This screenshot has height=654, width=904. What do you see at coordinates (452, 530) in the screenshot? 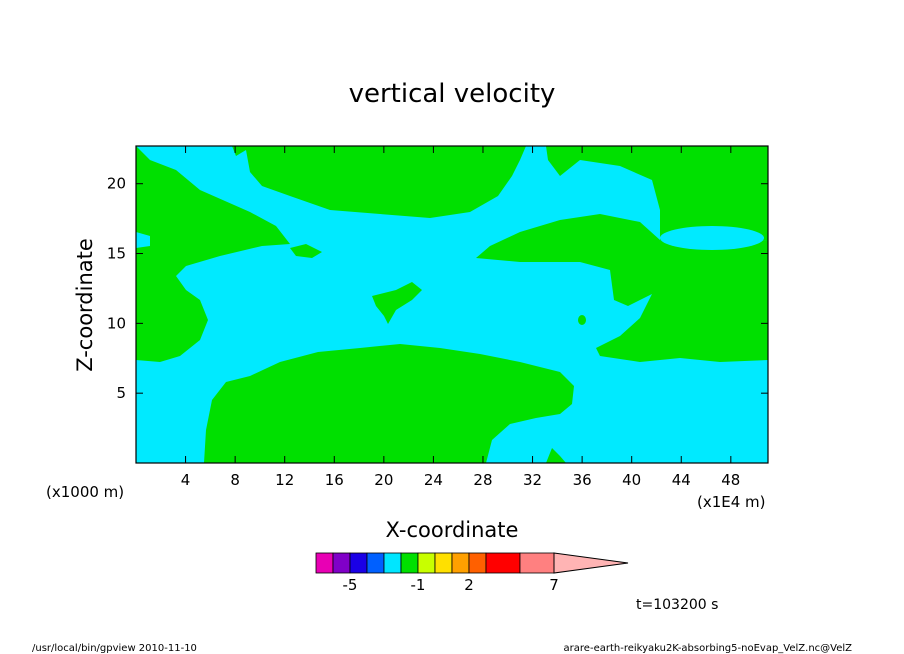
I see `x-axis-label: X-coordinate` at bounding box center [452, 530].